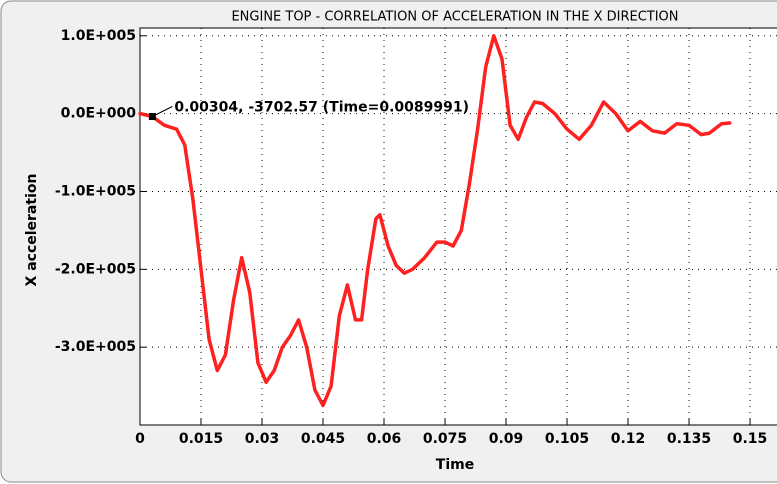 The width and height of the screenshot is (777, 484). What do you see at coordinates (567, 439) in the screenshot?
I see `x-tick-label: 0.105` at bounding box center [567, 439].